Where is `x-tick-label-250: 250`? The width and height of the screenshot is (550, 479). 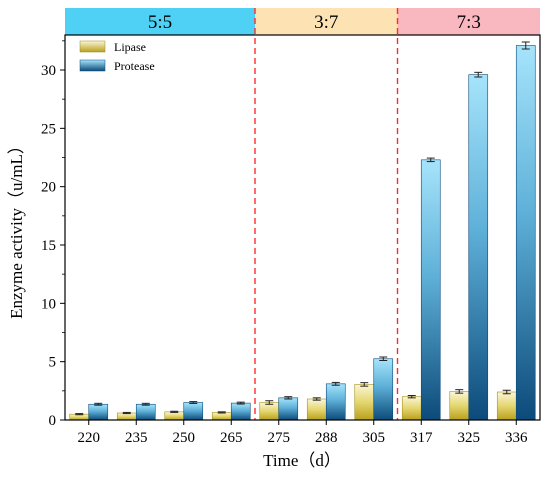
x-tick-label-250: 250 is located at coordinates (184, 438).